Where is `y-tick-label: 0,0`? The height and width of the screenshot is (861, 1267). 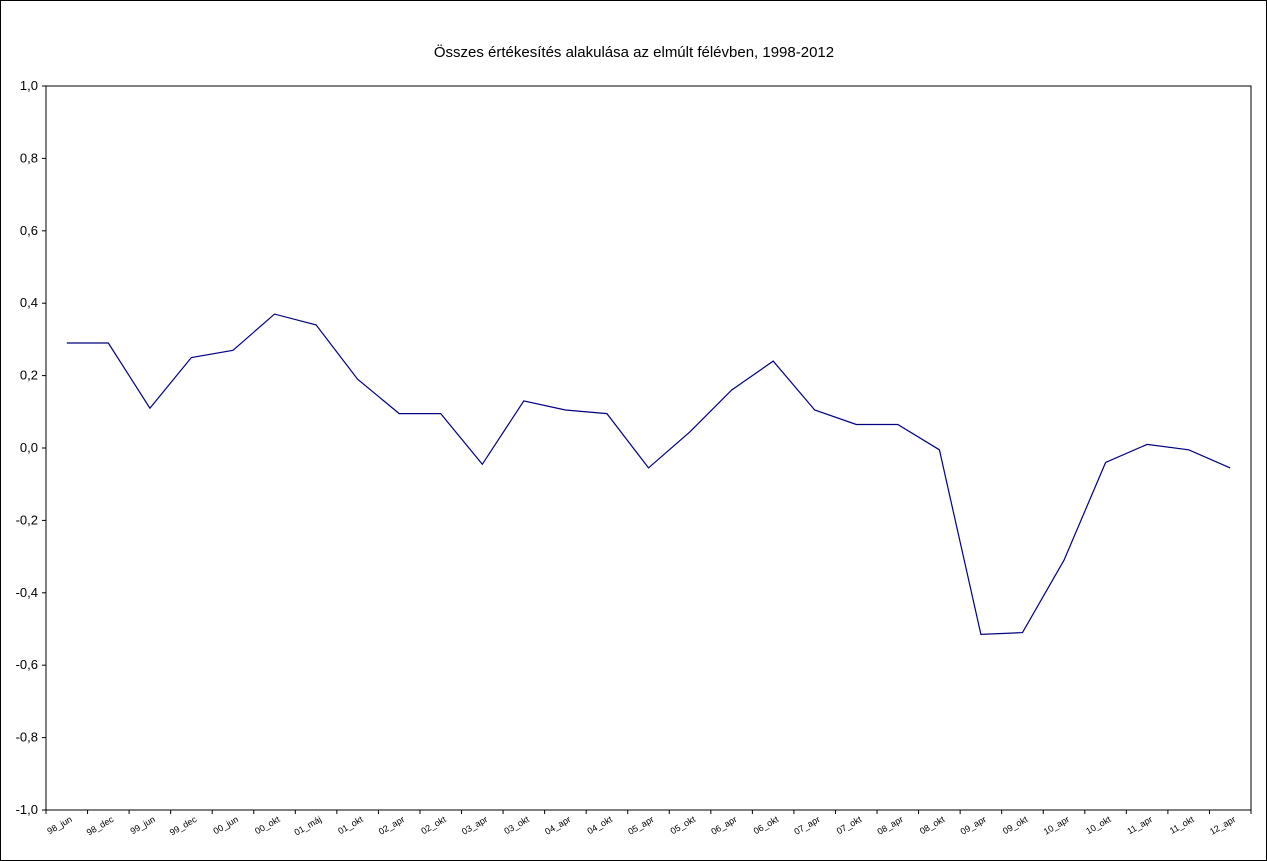 y-tick-label: 0,0 is located at coordinates (29, 447).